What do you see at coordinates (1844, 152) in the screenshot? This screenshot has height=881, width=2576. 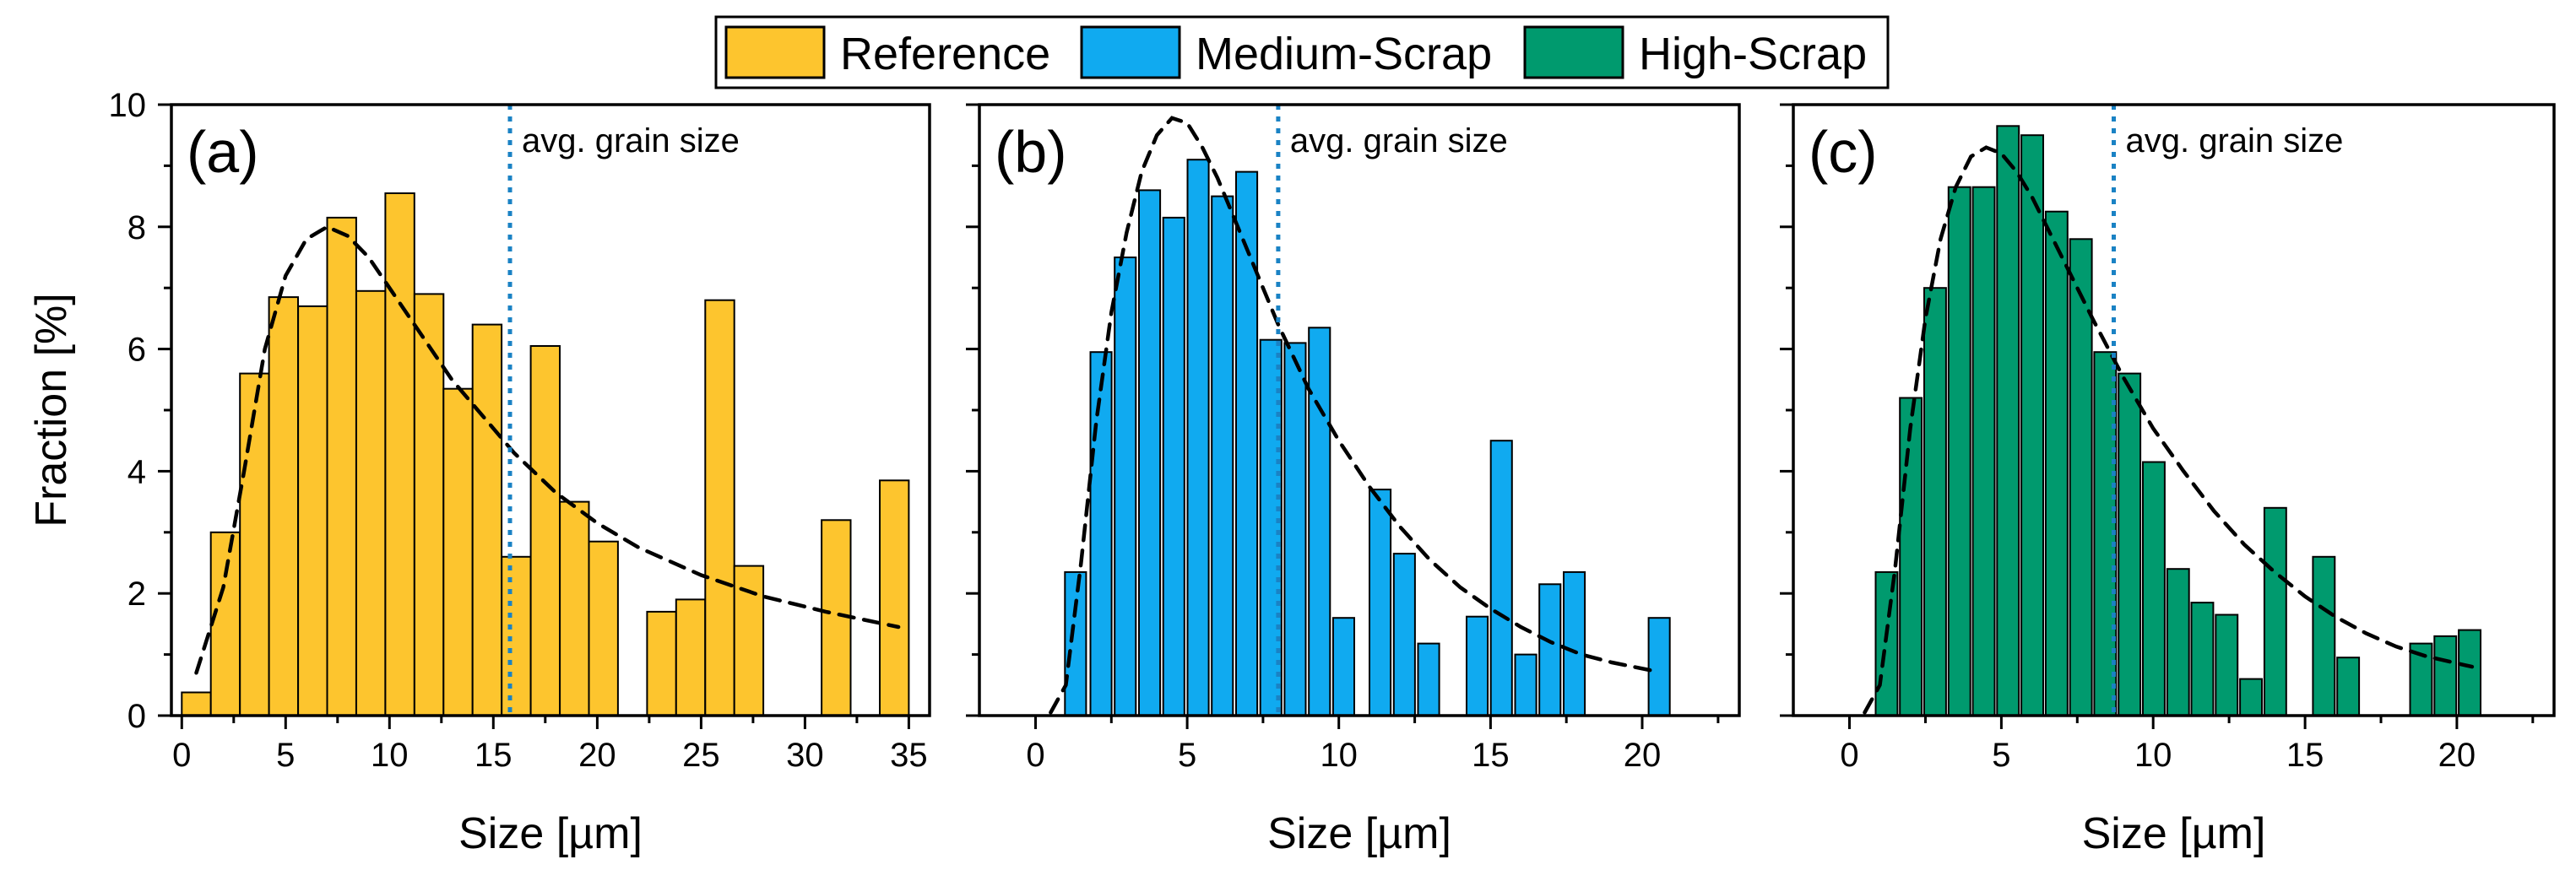 I see `panel-label: (c)` at bounding box center [1844, 152].